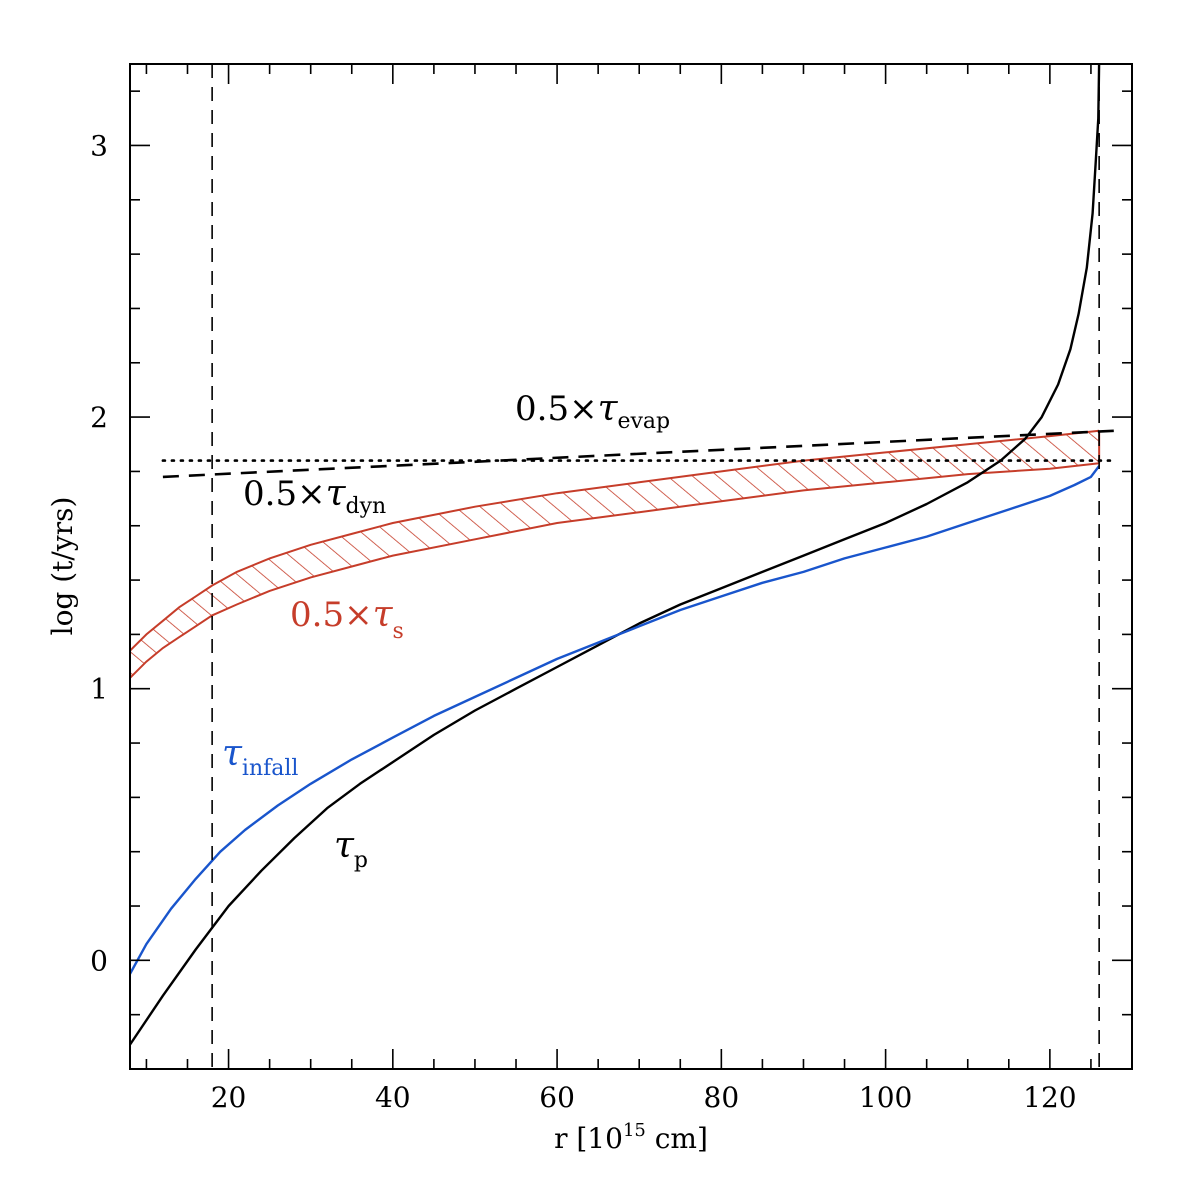 The width and height of the screenshot is (1196, 1196). What do you see at coordinates (1049, 1097) in the screenshot?
I see `x-tick-label: 120` at bounding box center [1049, 1097].